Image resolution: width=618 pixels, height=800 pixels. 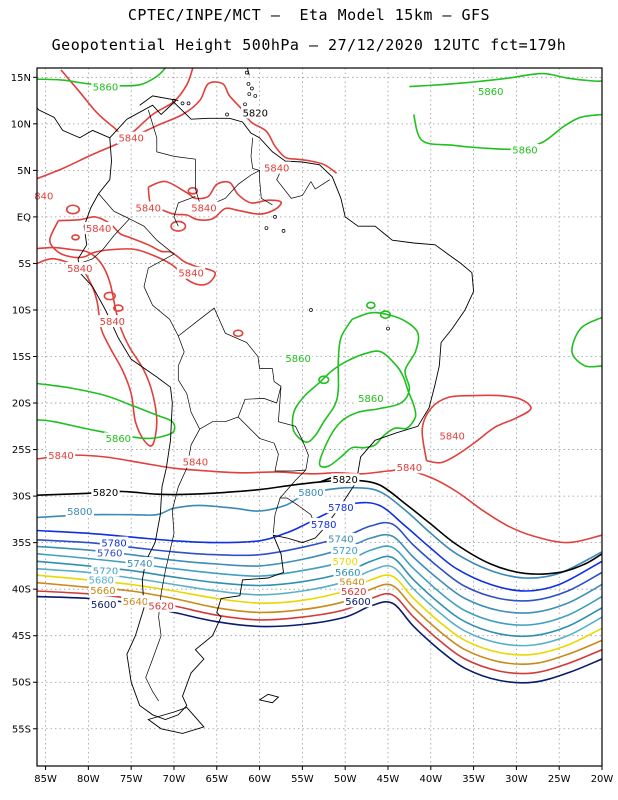 What do you see at coordinates (21, 636) in the screenshot?
I see `lat-tick-label: 45S` at bounding box center [21, 636].